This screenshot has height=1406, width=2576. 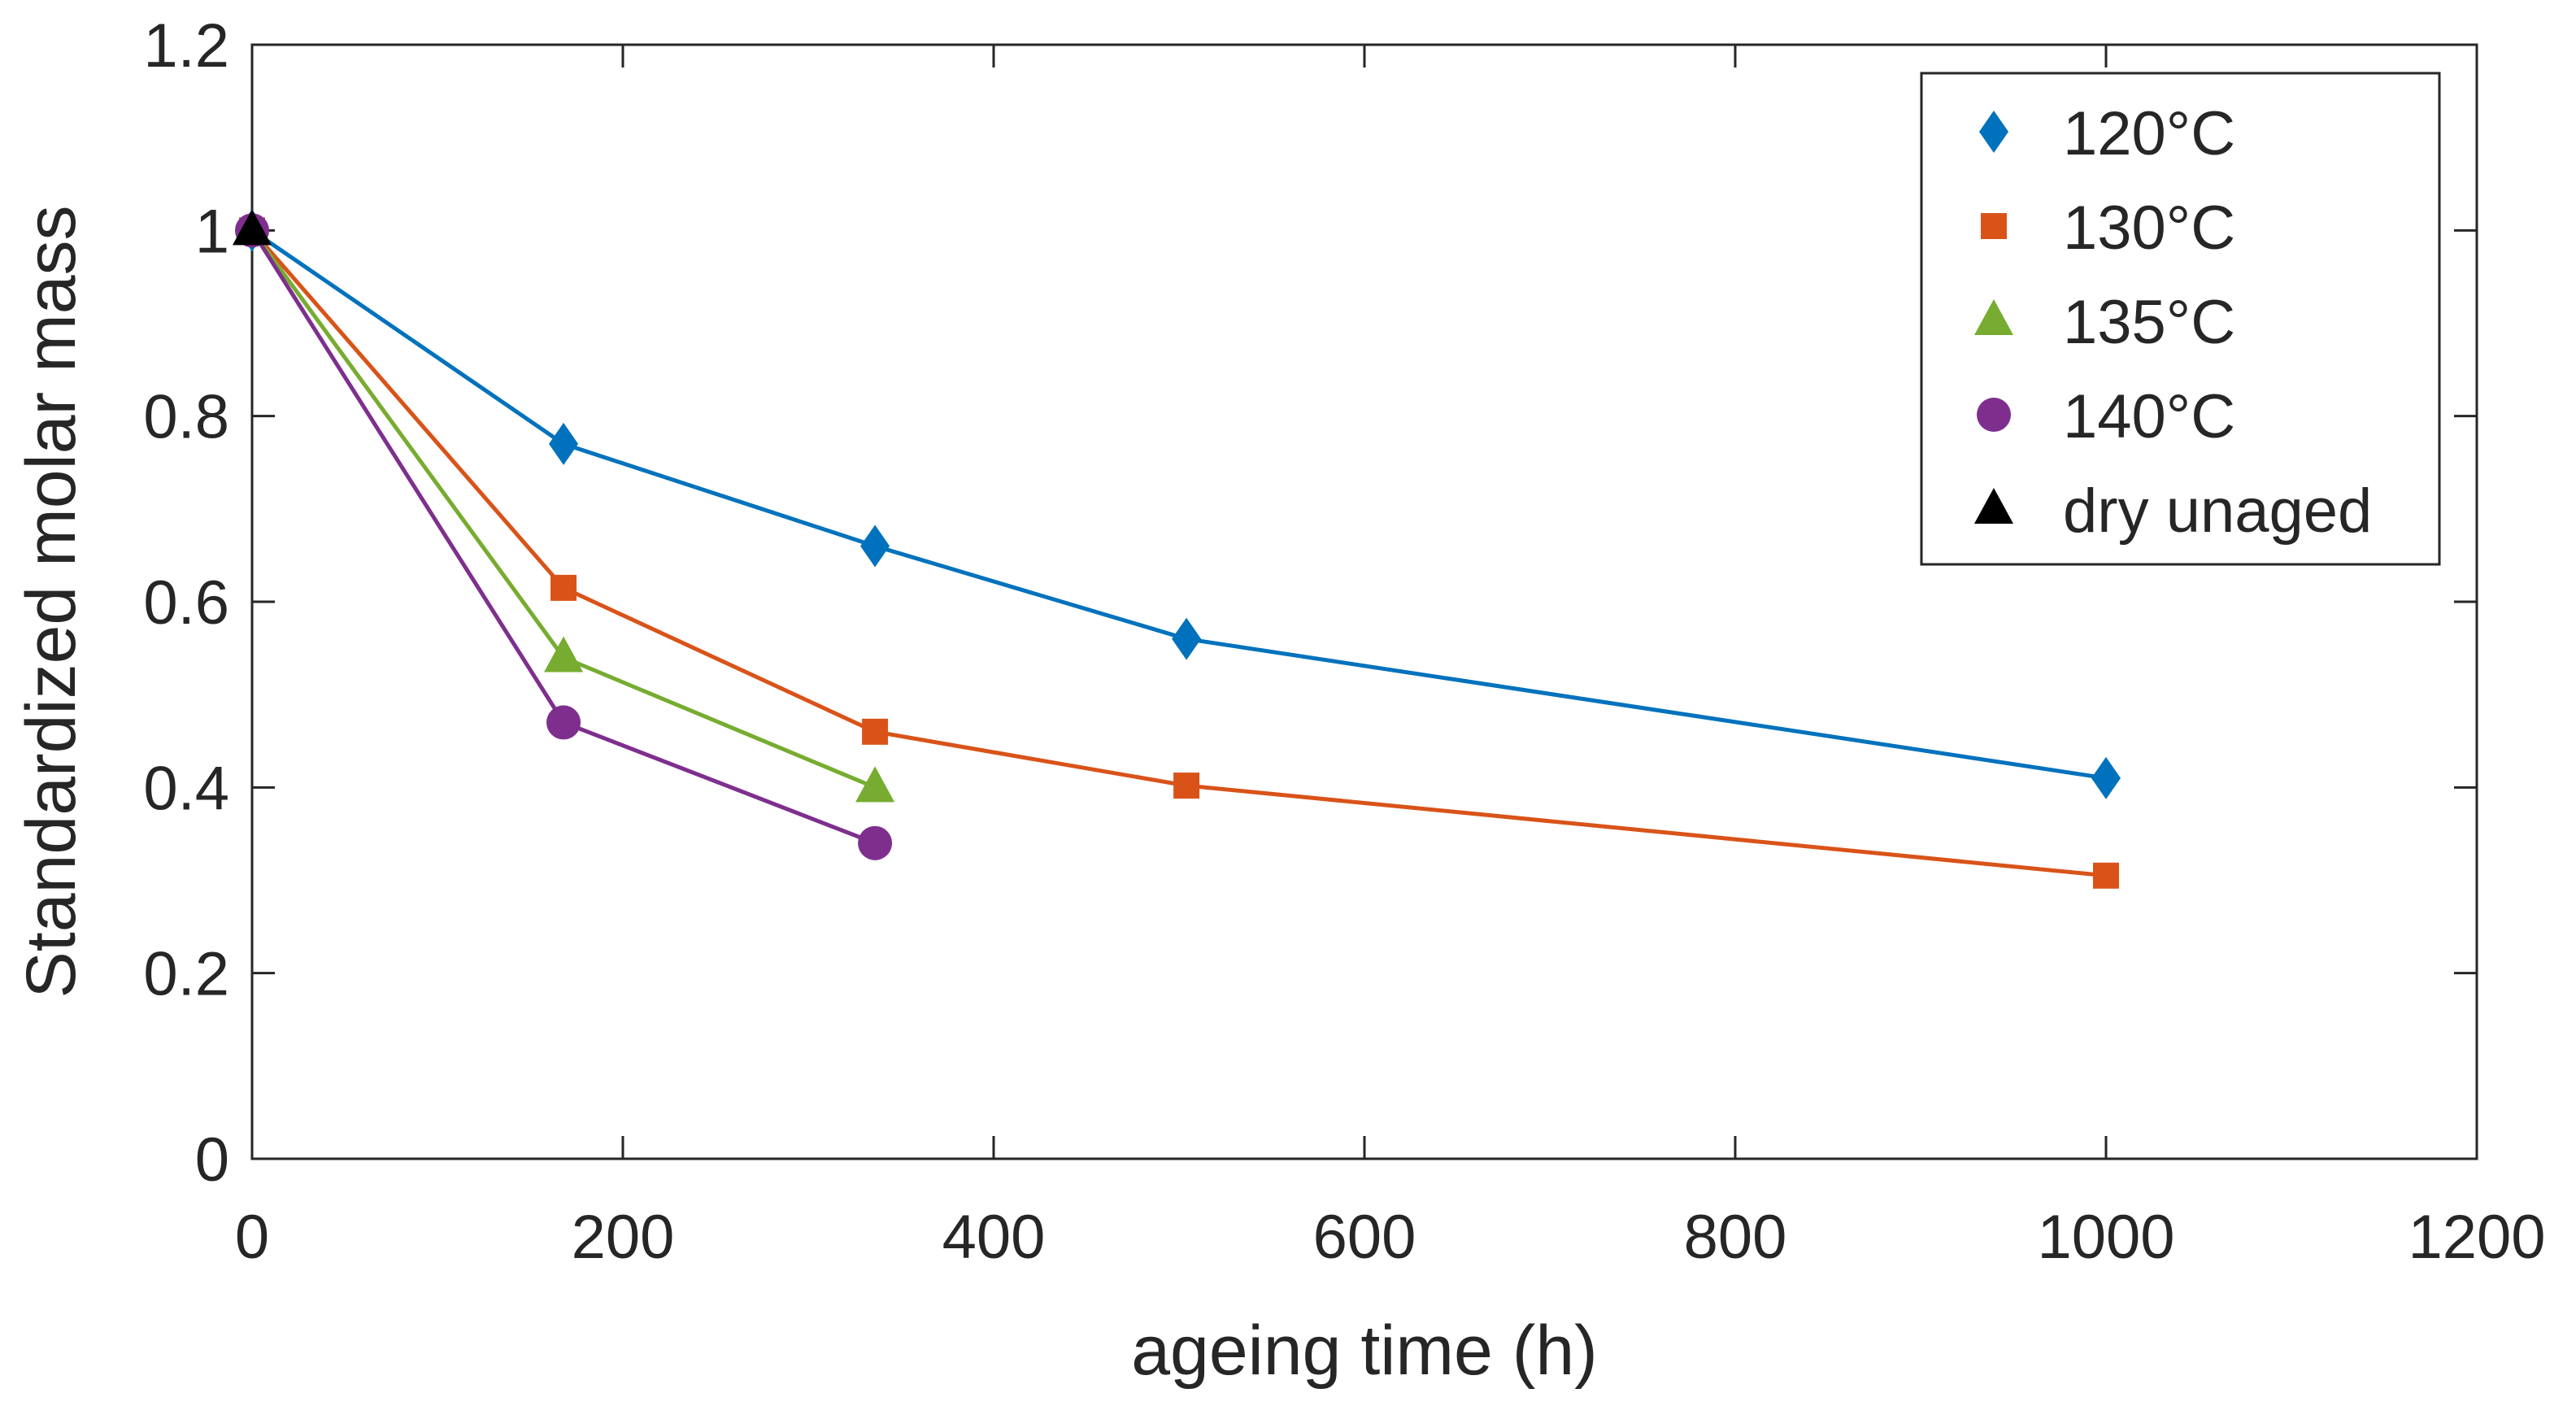 I want to click on x-tick-label: 600, so click(x=1365, y=1237).